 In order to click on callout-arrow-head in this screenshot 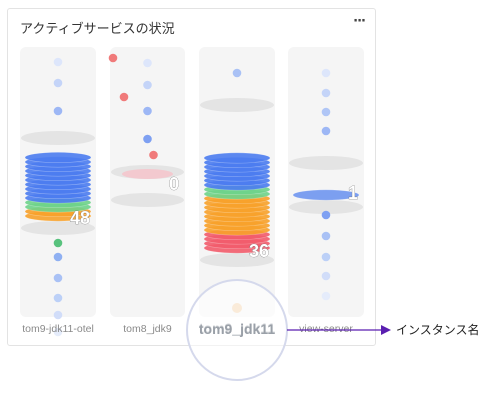, I will do `click(386, 330)`.